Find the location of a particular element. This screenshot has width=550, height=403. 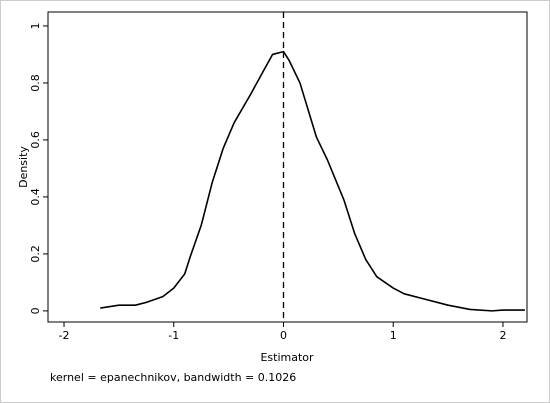

y-tick-label: 1 is located at coordinates (35, 25).